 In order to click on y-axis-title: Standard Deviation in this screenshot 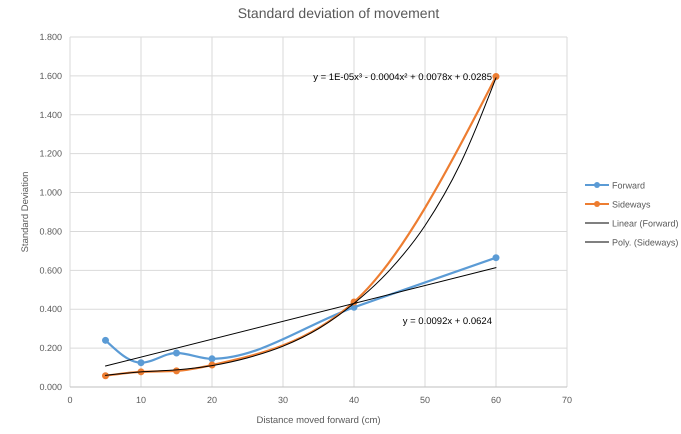, I will do `click(25, 212)`.